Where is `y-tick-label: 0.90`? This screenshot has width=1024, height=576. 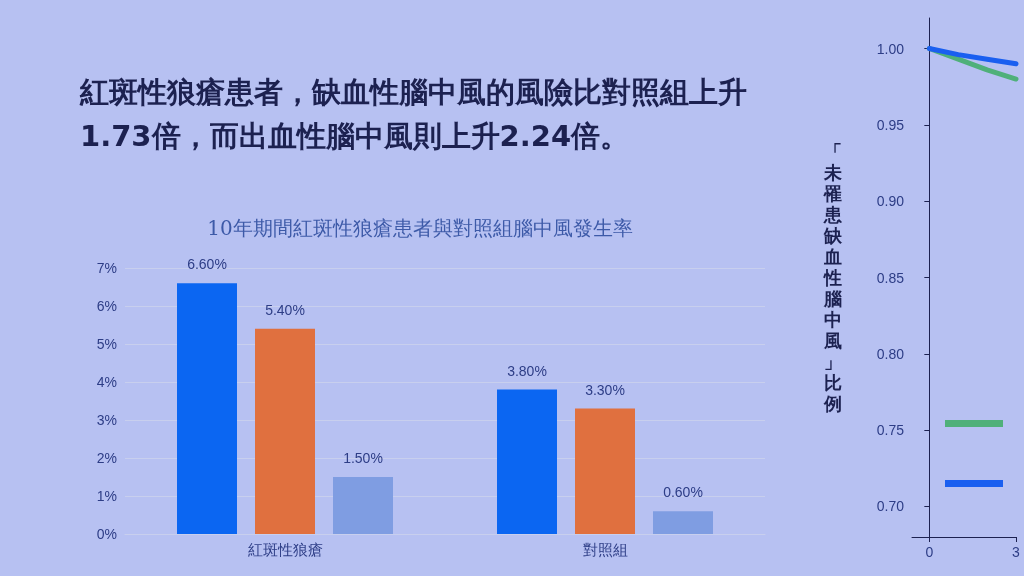 y-tick-label: 0.90 is located at coordinates (890, 201).